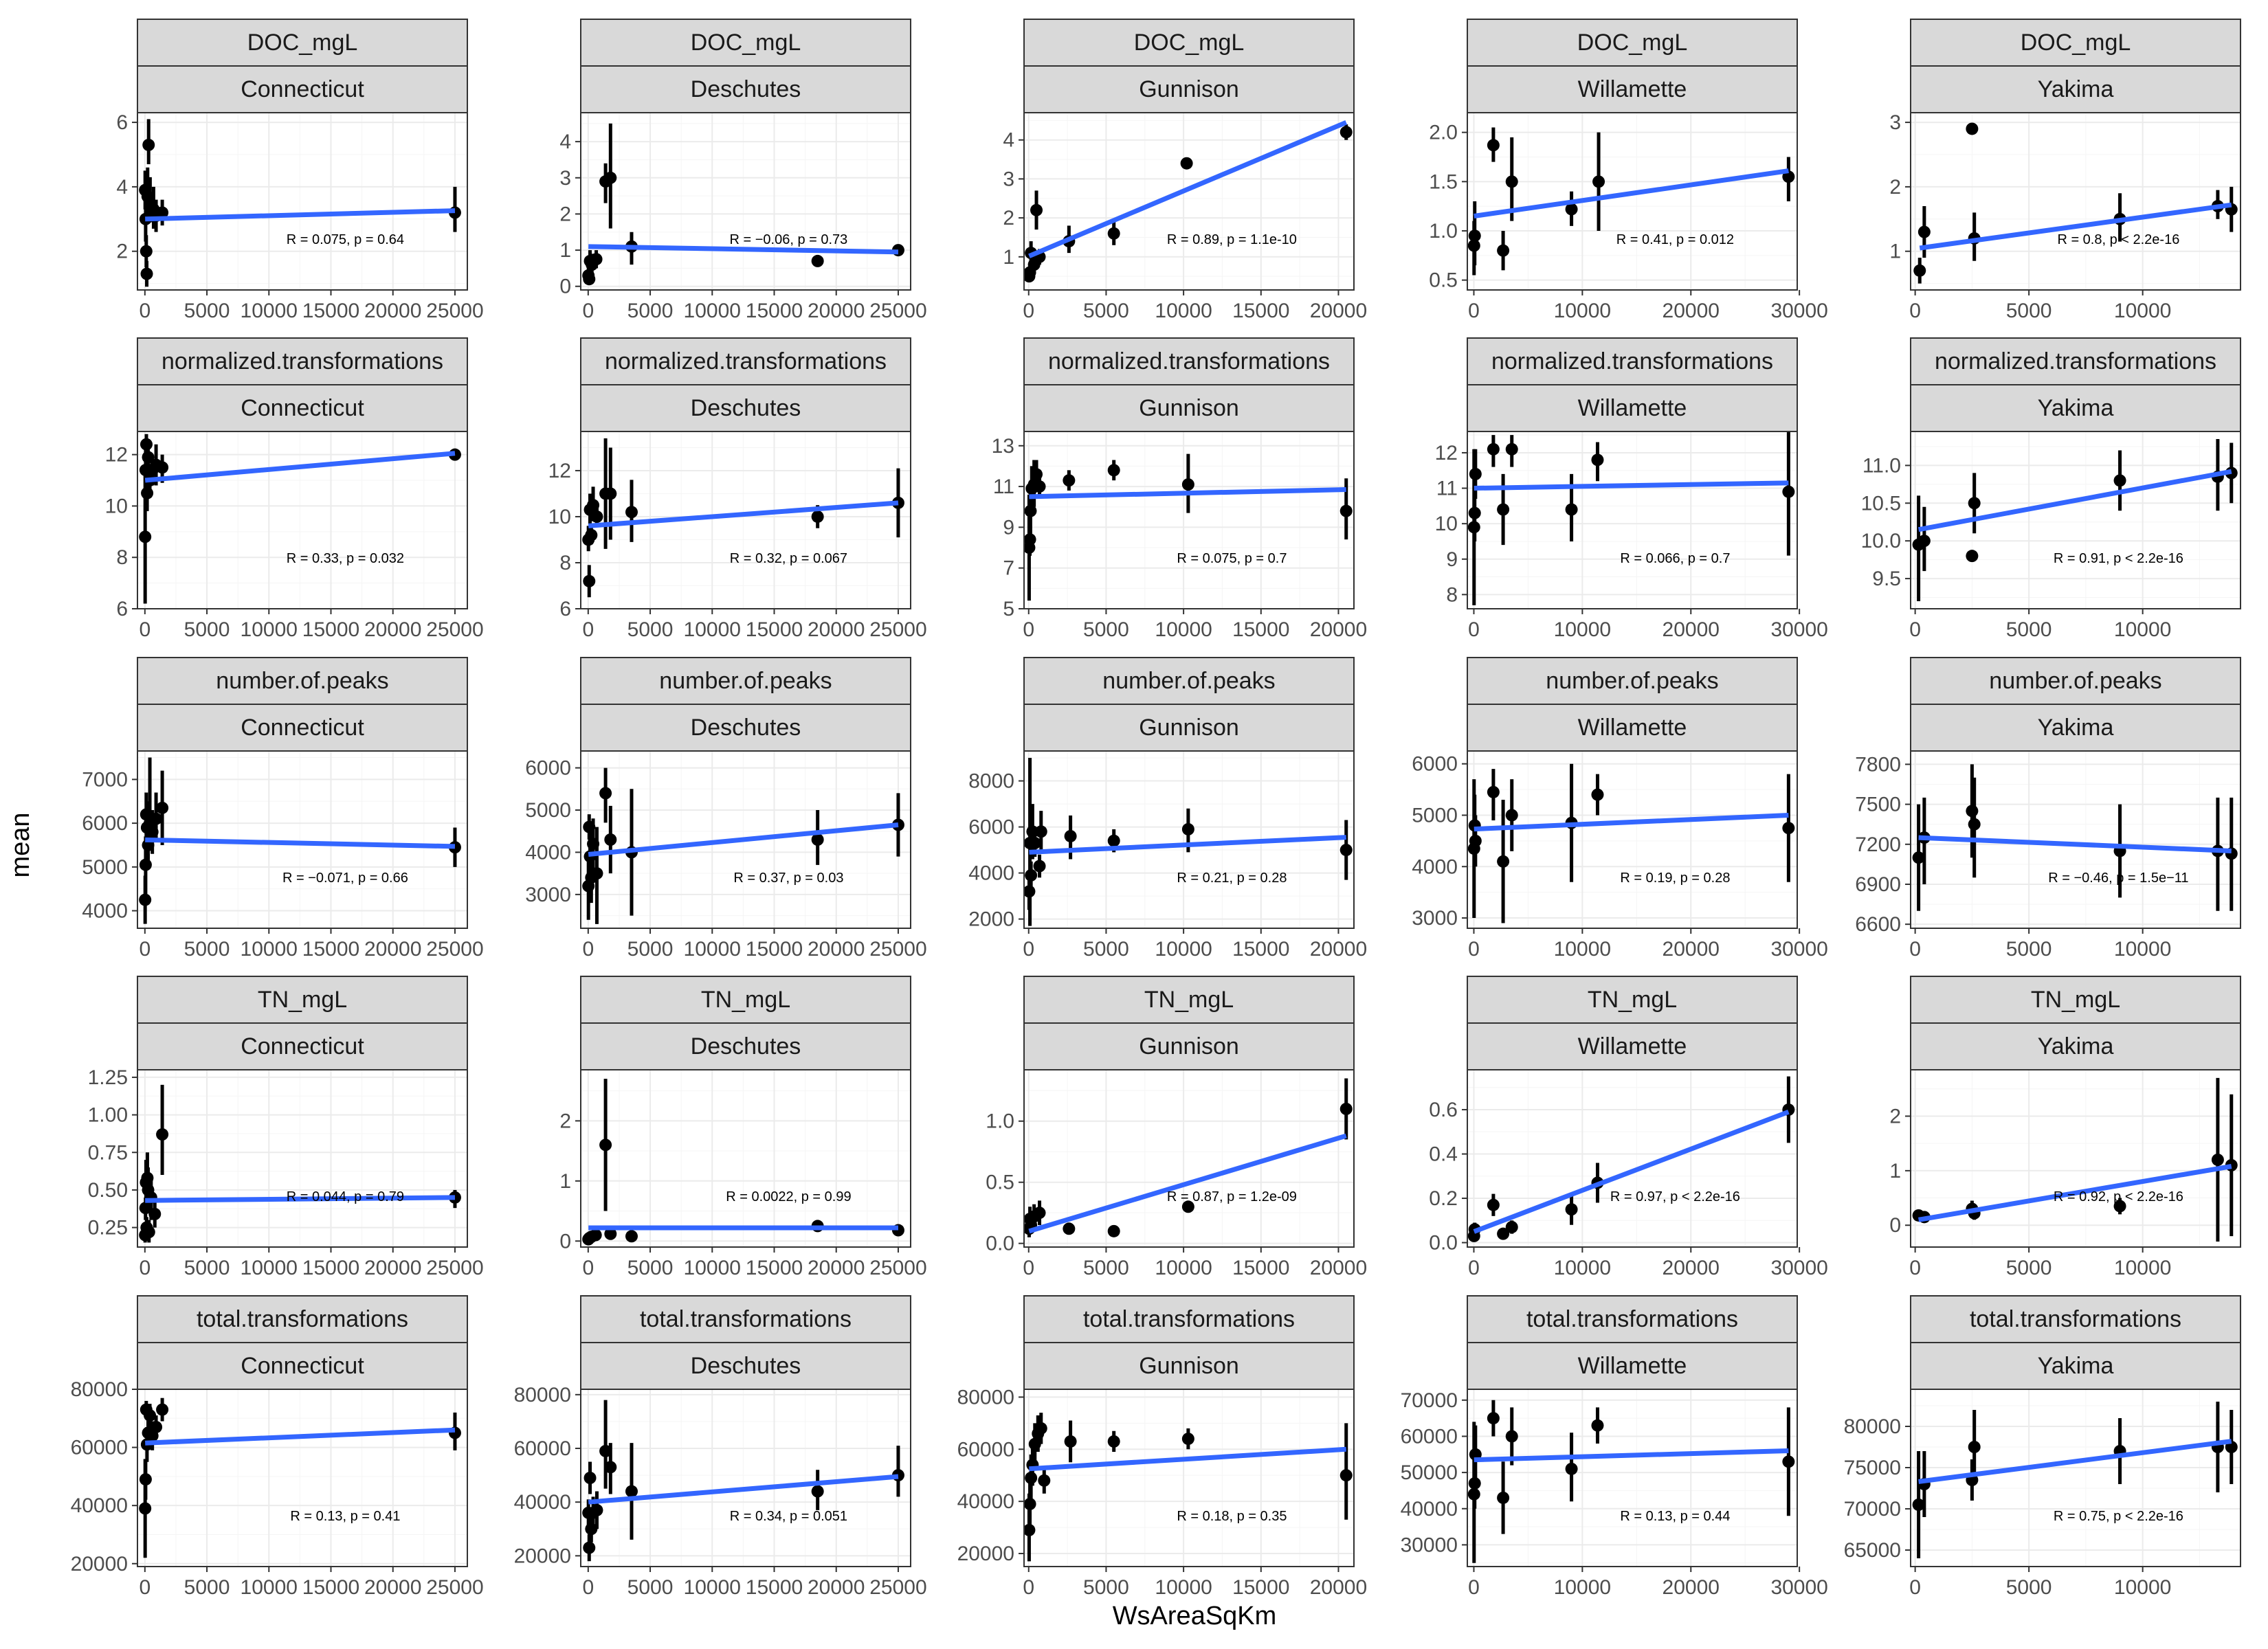  What do you see at coordinates (743, 846) in the screenshot?
I see `data-layer: R = 0.37, p = 0.03` at bounding box center [743, 846].